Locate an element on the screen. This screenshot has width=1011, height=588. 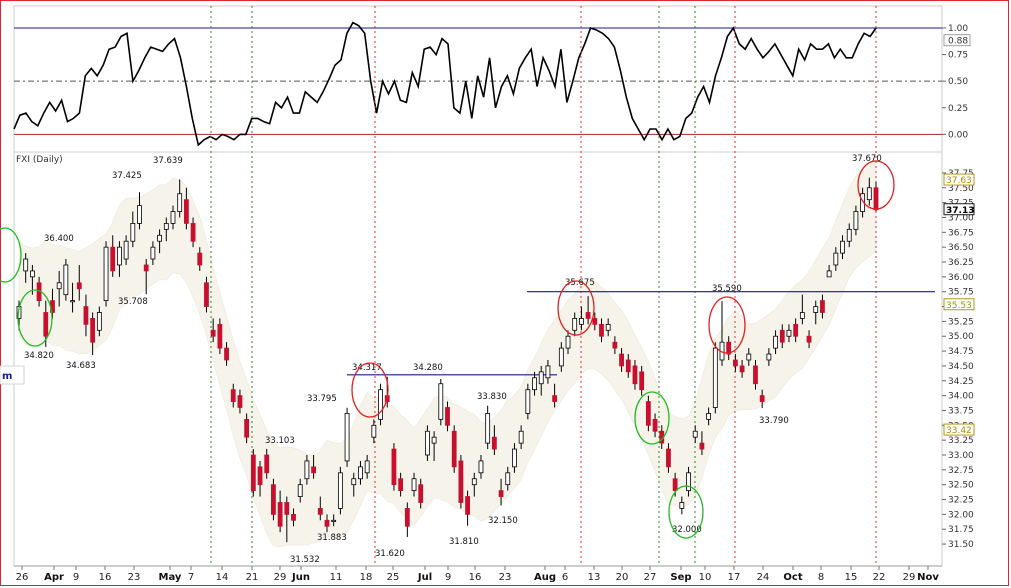
price-annotation-label: 33.103 is located at coordinates (280, 441).